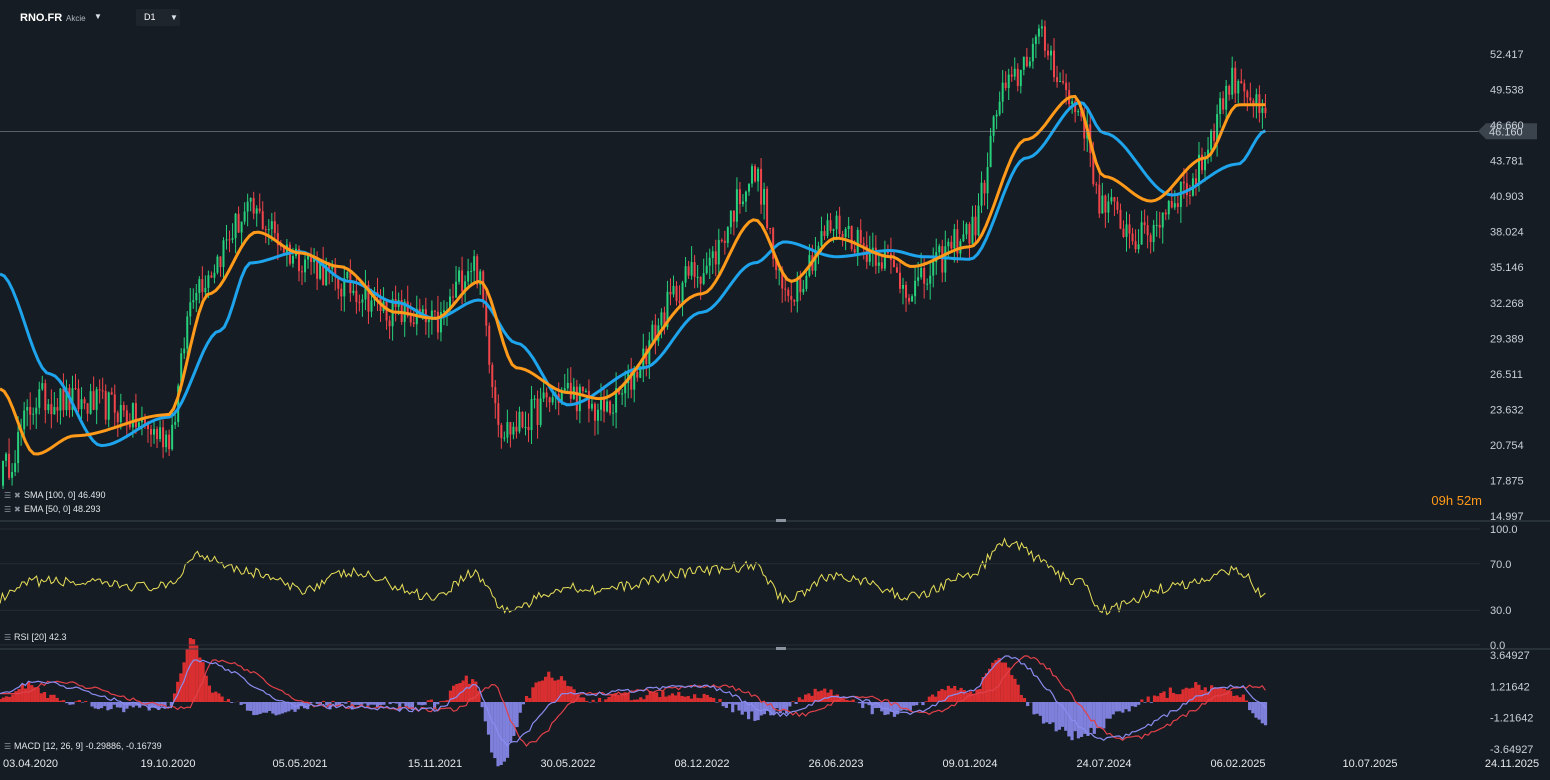 The width and height of the screenshot is (1550, 780). What do you see at coordinates (98, 16) in the screenshot?
I see `symbol-dropdown-icon: ▼` at bounding box center [98, 16].